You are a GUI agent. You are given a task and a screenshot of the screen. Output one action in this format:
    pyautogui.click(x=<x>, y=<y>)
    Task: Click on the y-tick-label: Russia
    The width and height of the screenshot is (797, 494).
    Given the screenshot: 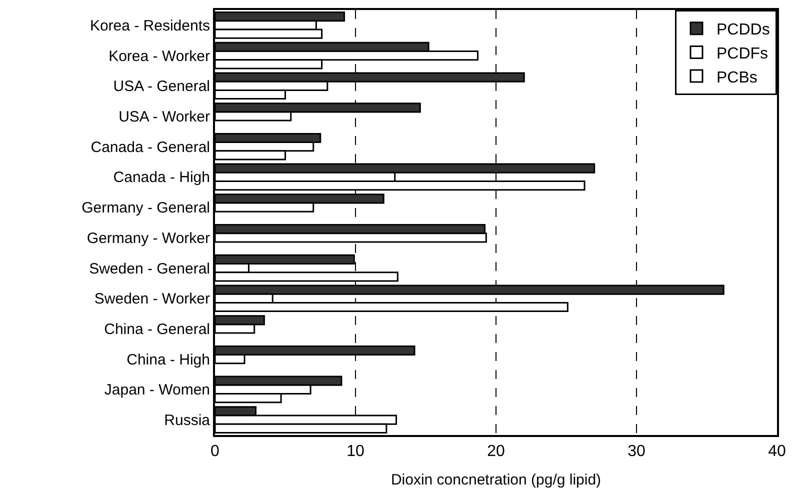 What is the action you would take?
    pyautogui.click(x=187, y=421)
    